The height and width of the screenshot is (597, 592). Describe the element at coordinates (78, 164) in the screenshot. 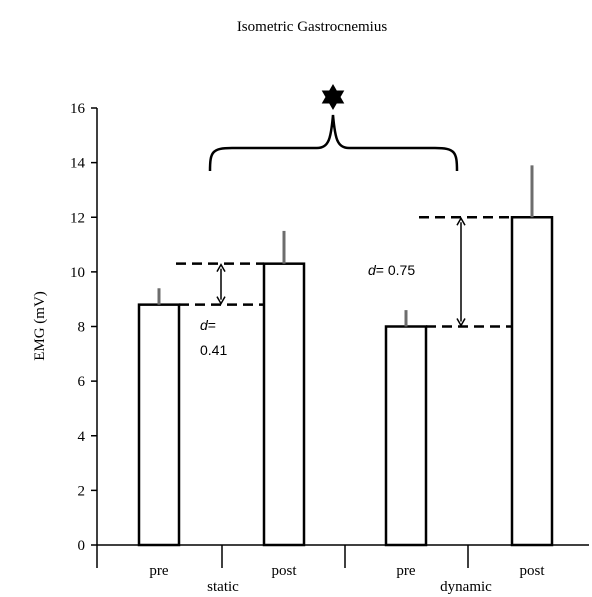

I see `y-tick-label: 14` at that location.